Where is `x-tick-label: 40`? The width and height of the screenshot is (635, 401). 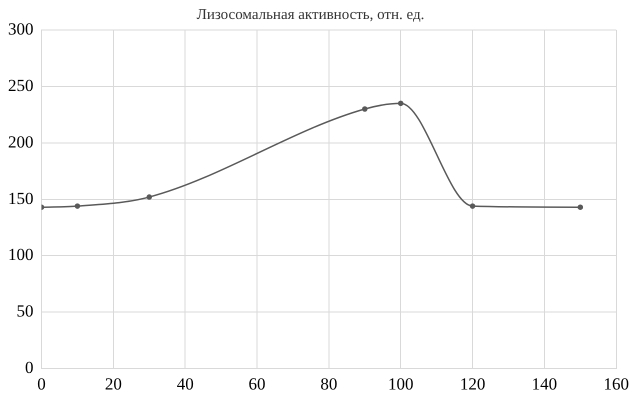 x-tick-label: 40 is located at coordinates (185, 384).